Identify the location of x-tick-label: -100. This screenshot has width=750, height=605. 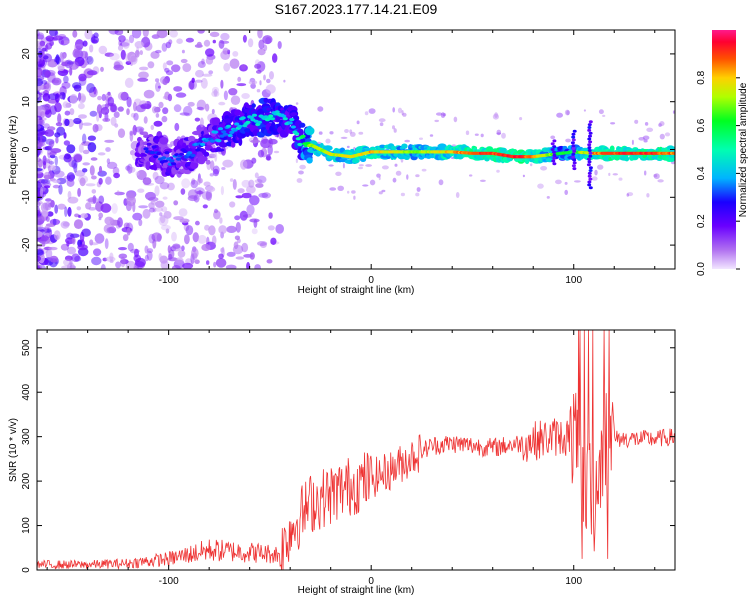
(169, 280).